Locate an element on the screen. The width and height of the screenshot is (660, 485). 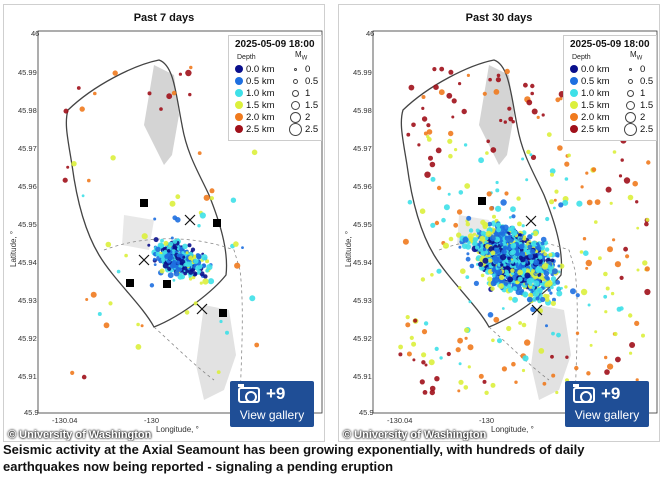
gallery-count: +9 is located at coordinates (611, 393).